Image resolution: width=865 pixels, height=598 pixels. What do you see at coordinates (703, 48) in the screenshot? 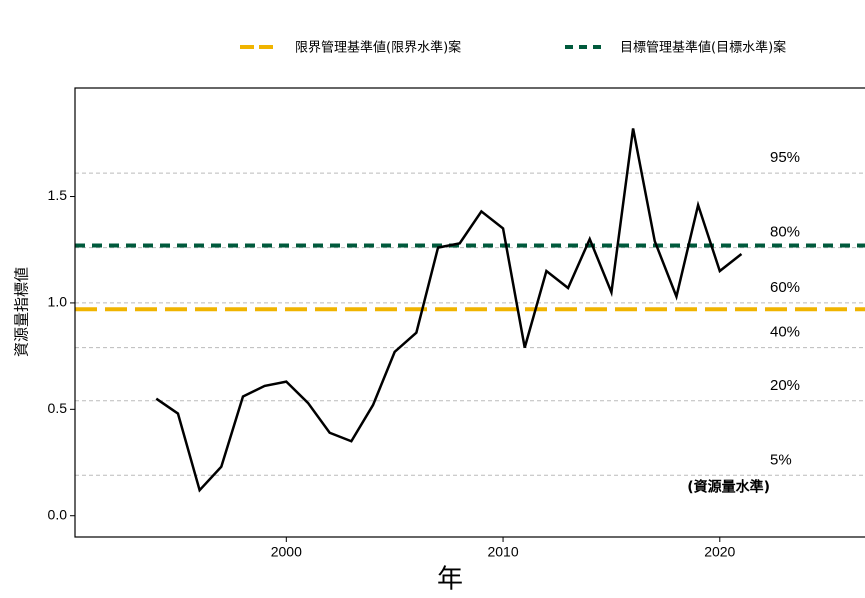
I see `legend-label: 目標管理基準値(目標水準)案` at bounding box center [703, 48].